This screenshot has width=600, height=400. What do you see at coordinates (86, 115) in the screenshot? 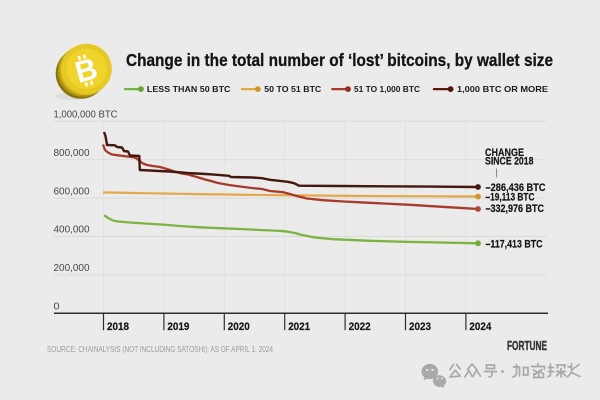
I see `svg-text: 1,000,000 BTC` at bounding box center [86, 115].